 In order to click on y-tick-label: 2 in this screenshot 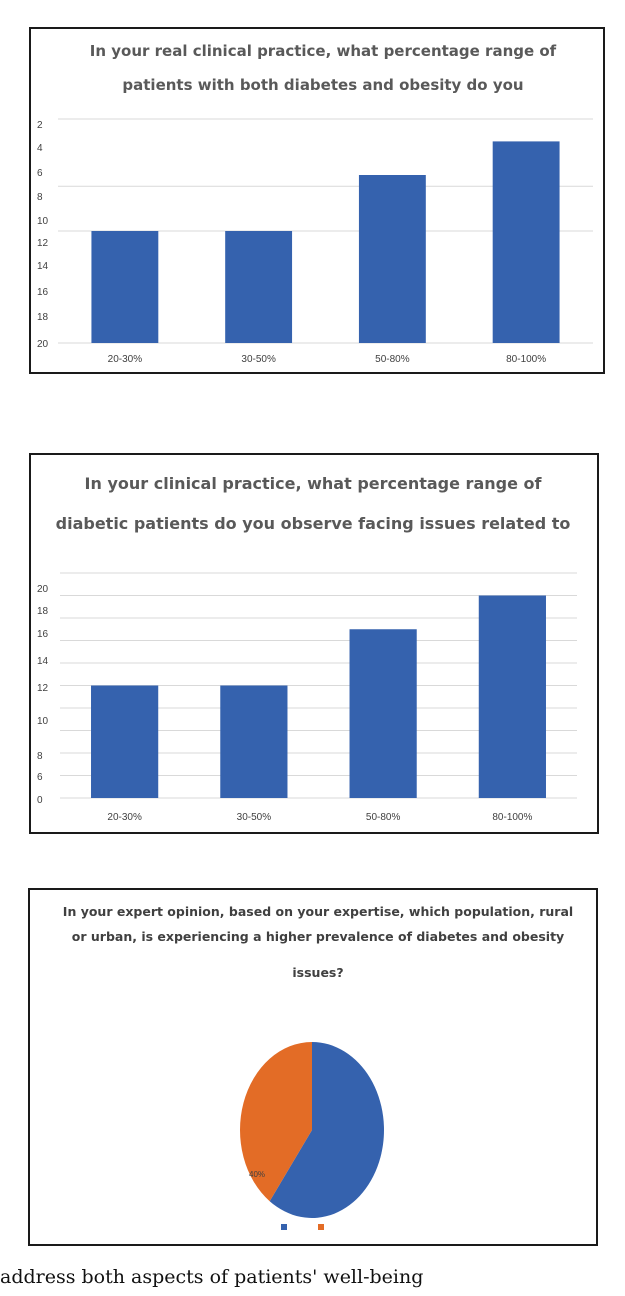, I will do `click(40, 125)`.